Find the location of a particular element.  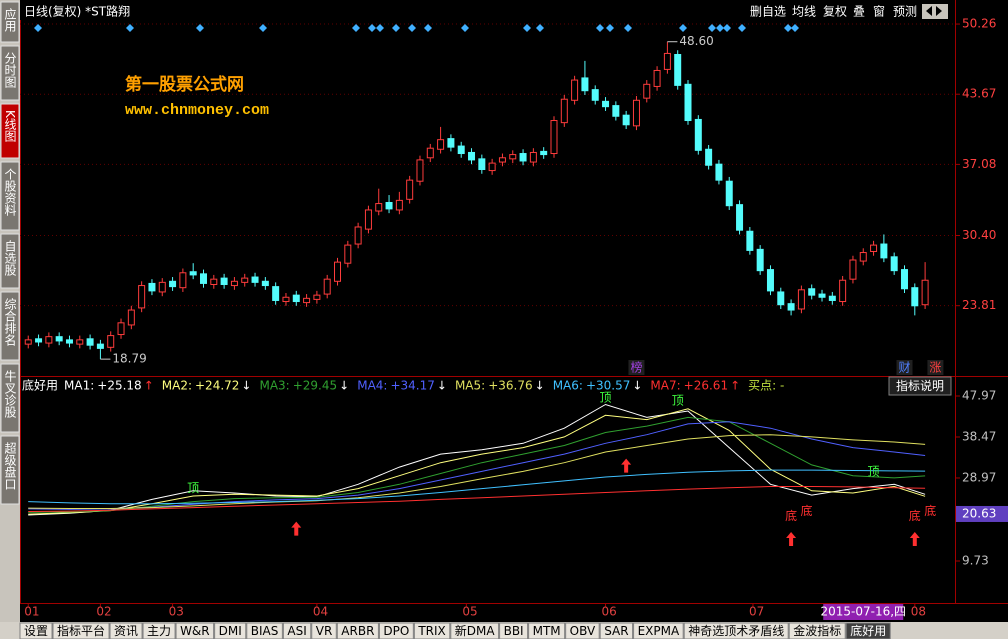

side-tab-label: 自选股 is located at coordinates (10, 258).